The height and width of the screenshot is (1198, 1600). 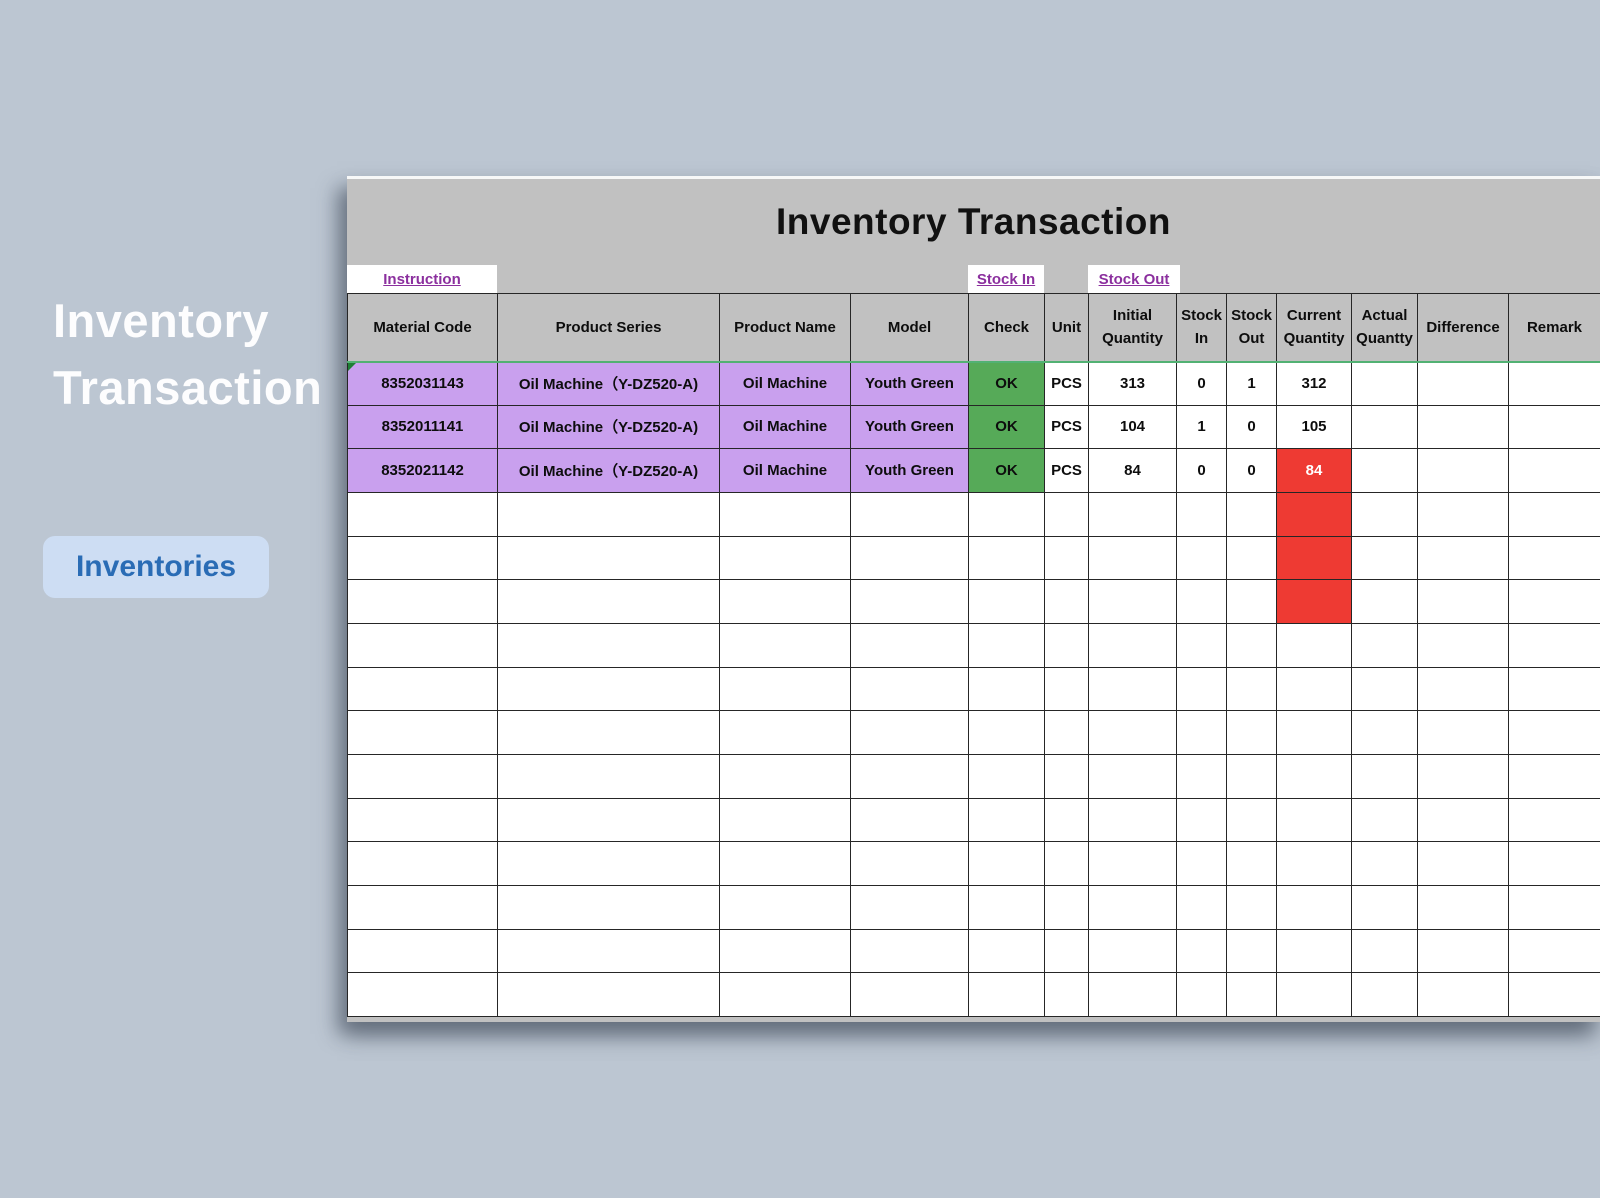 I want to click on cell-initial_quantity: 313, so click(x=1132, y=383).